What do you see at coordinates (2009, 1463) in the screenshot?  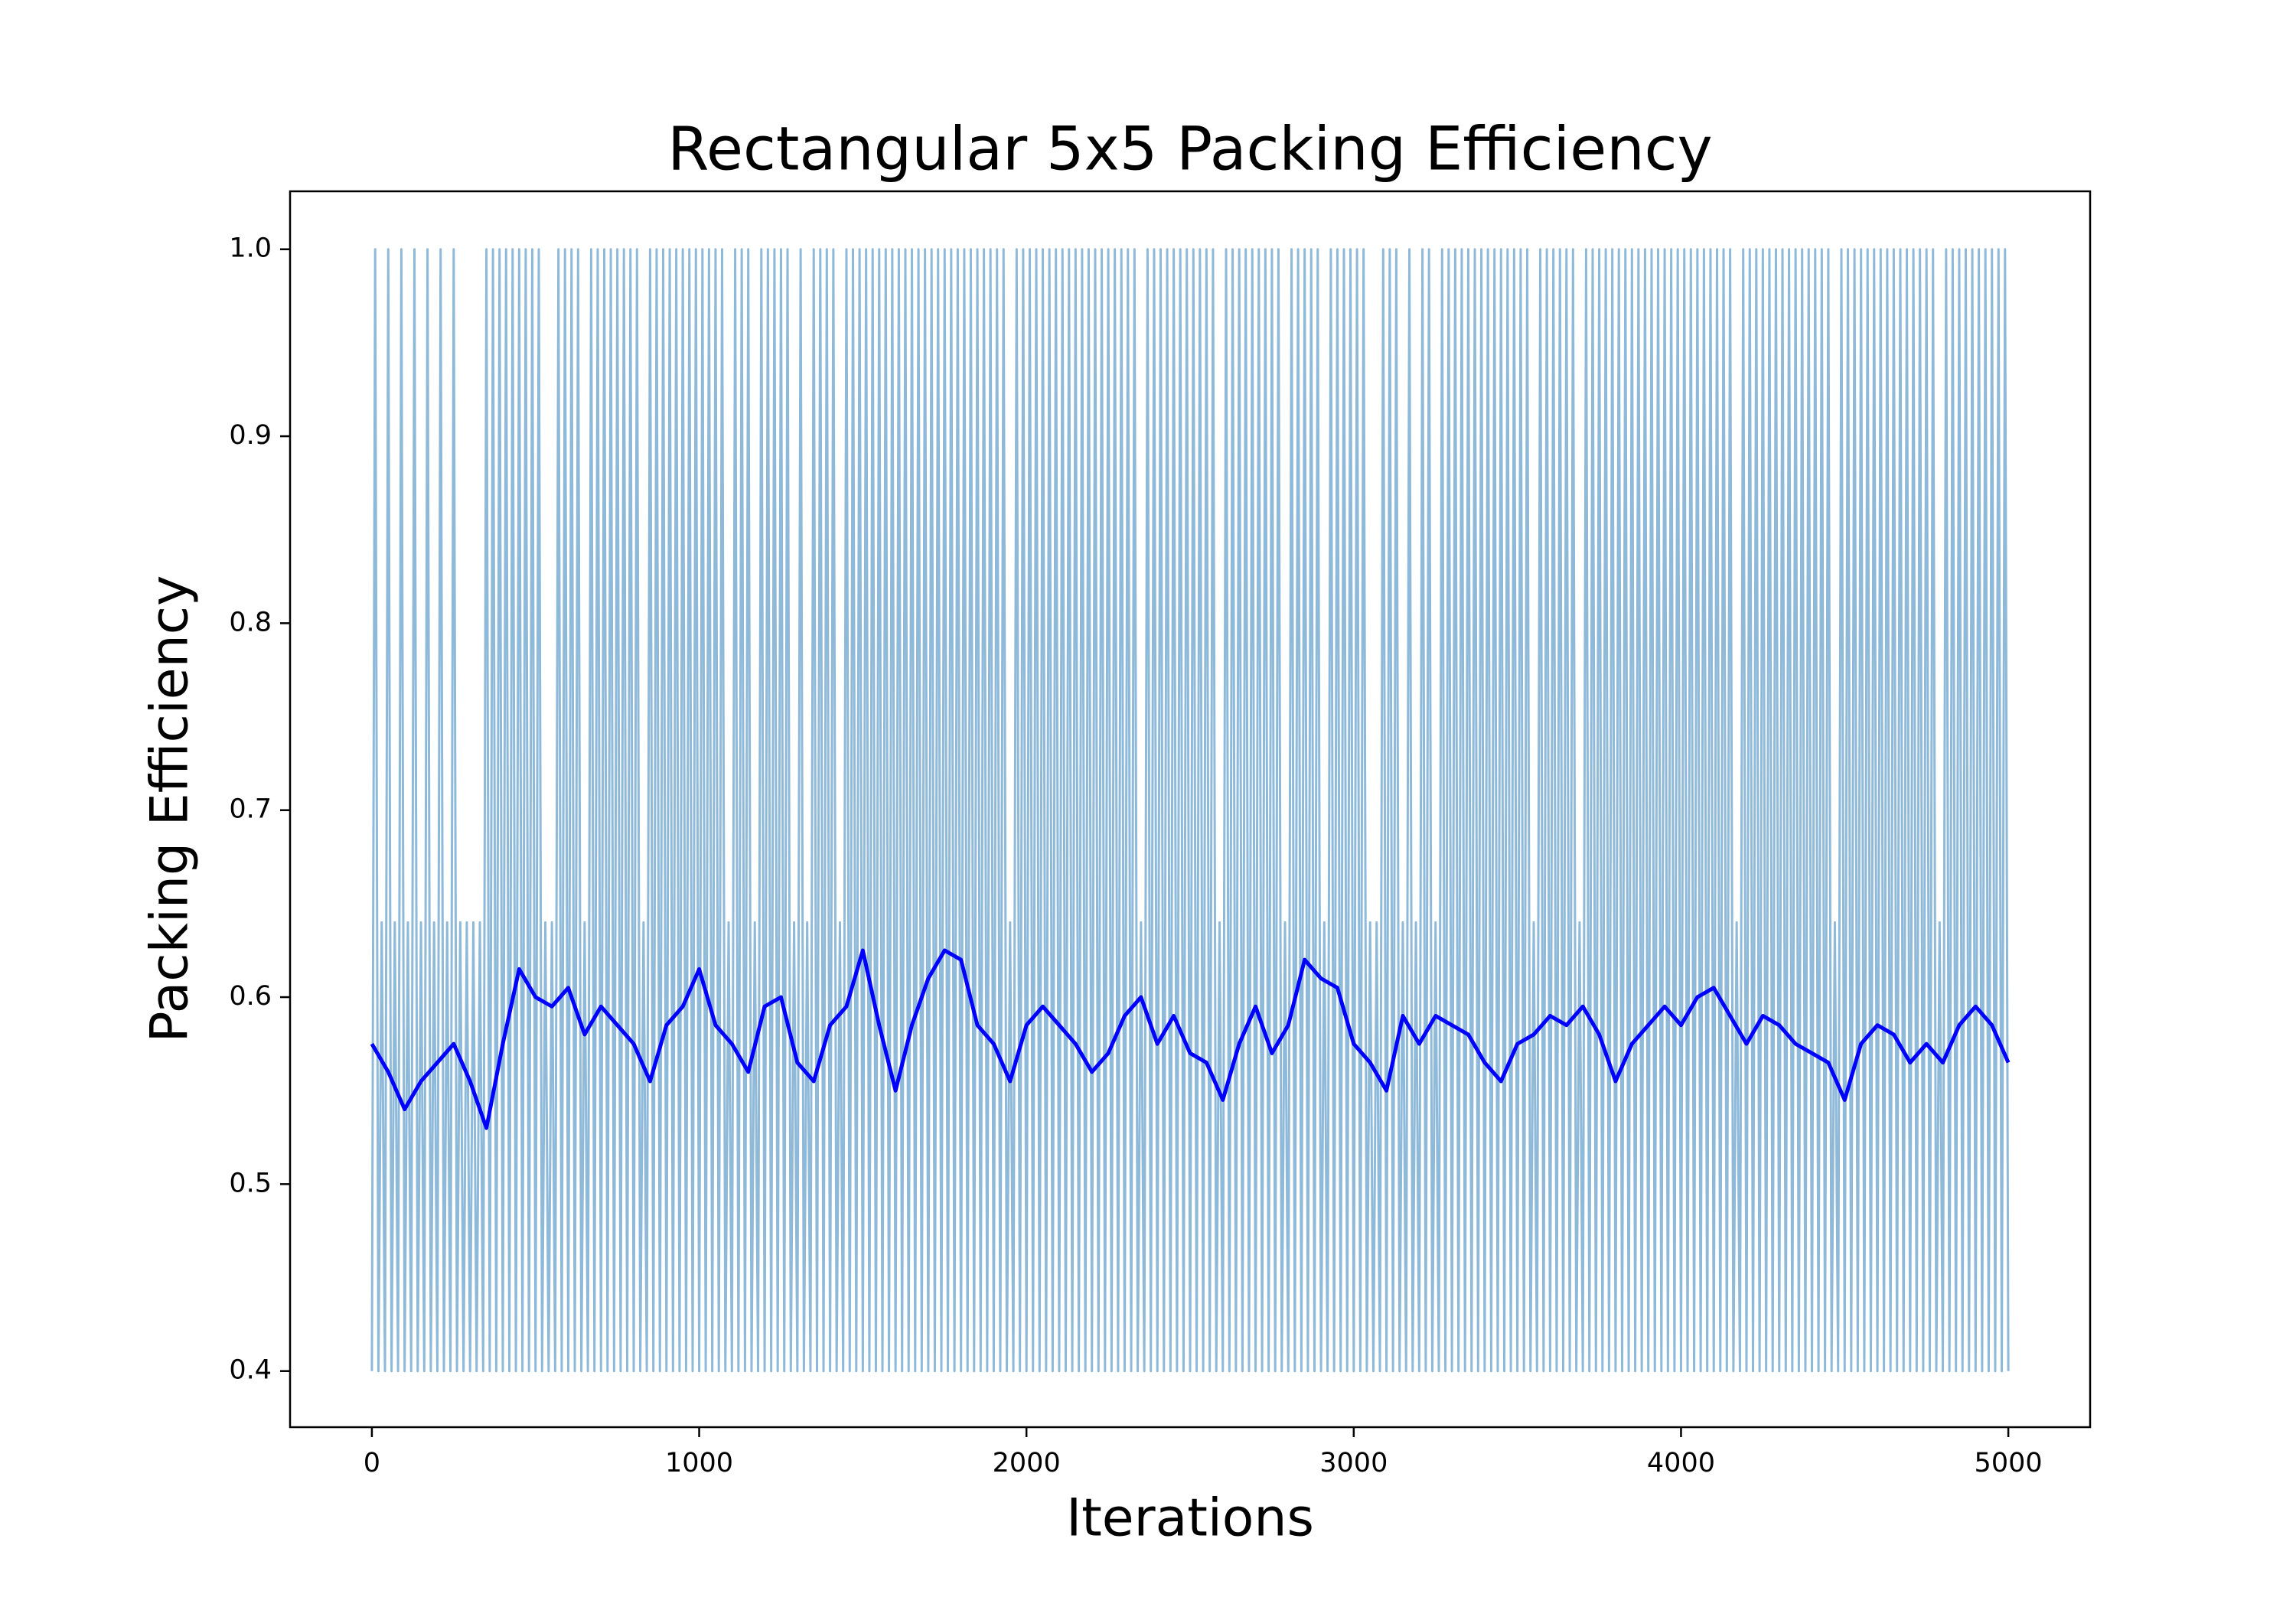 I see `x-tick-label: 5000` at bounding box center [2009, 1463].